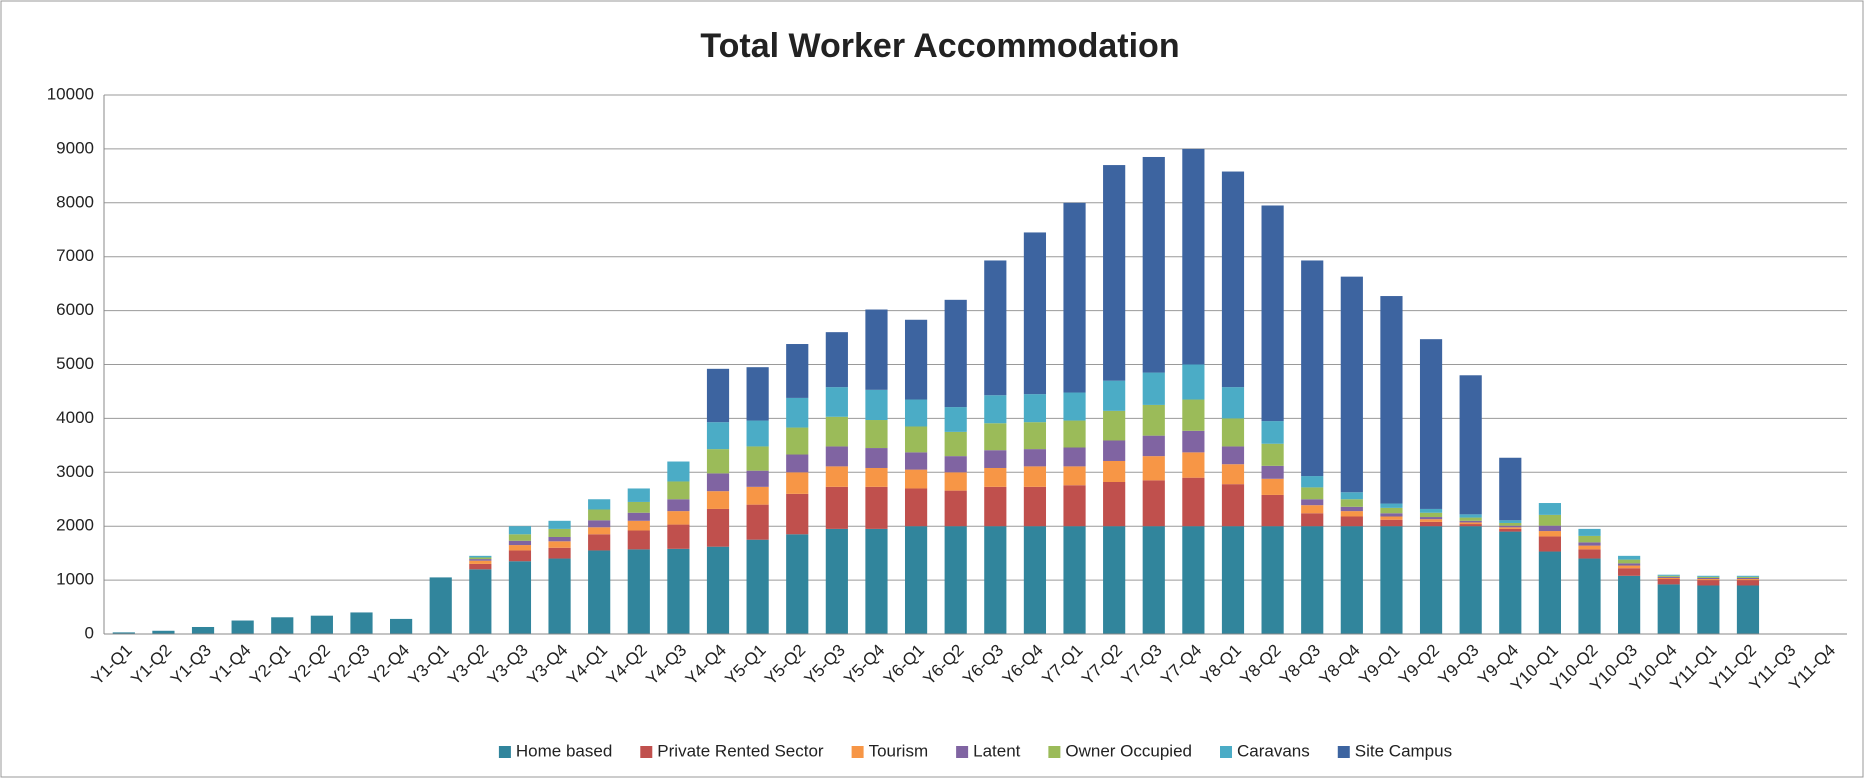 This screenshot has width=1865, height=779. What do you see at coordinates (75, 363) in the screenshot?
I see `y-tick-label: 5000` at bounding box center [75, 363].